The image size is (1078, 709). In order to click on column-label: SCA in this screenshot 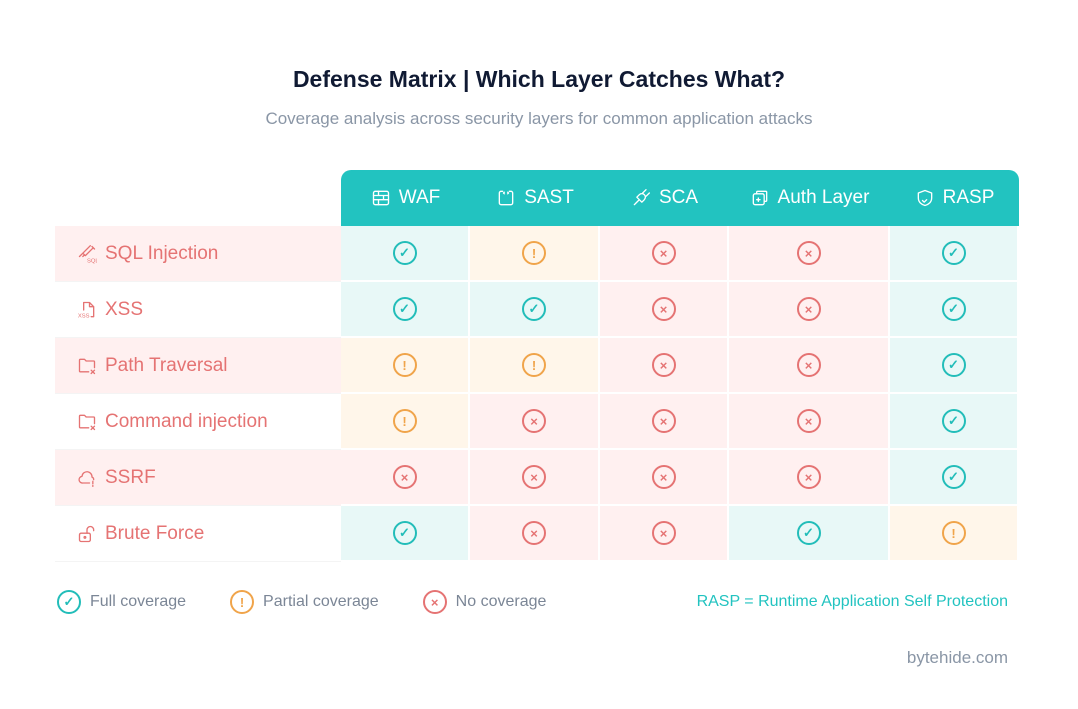, I will do `click(678, 197)`.